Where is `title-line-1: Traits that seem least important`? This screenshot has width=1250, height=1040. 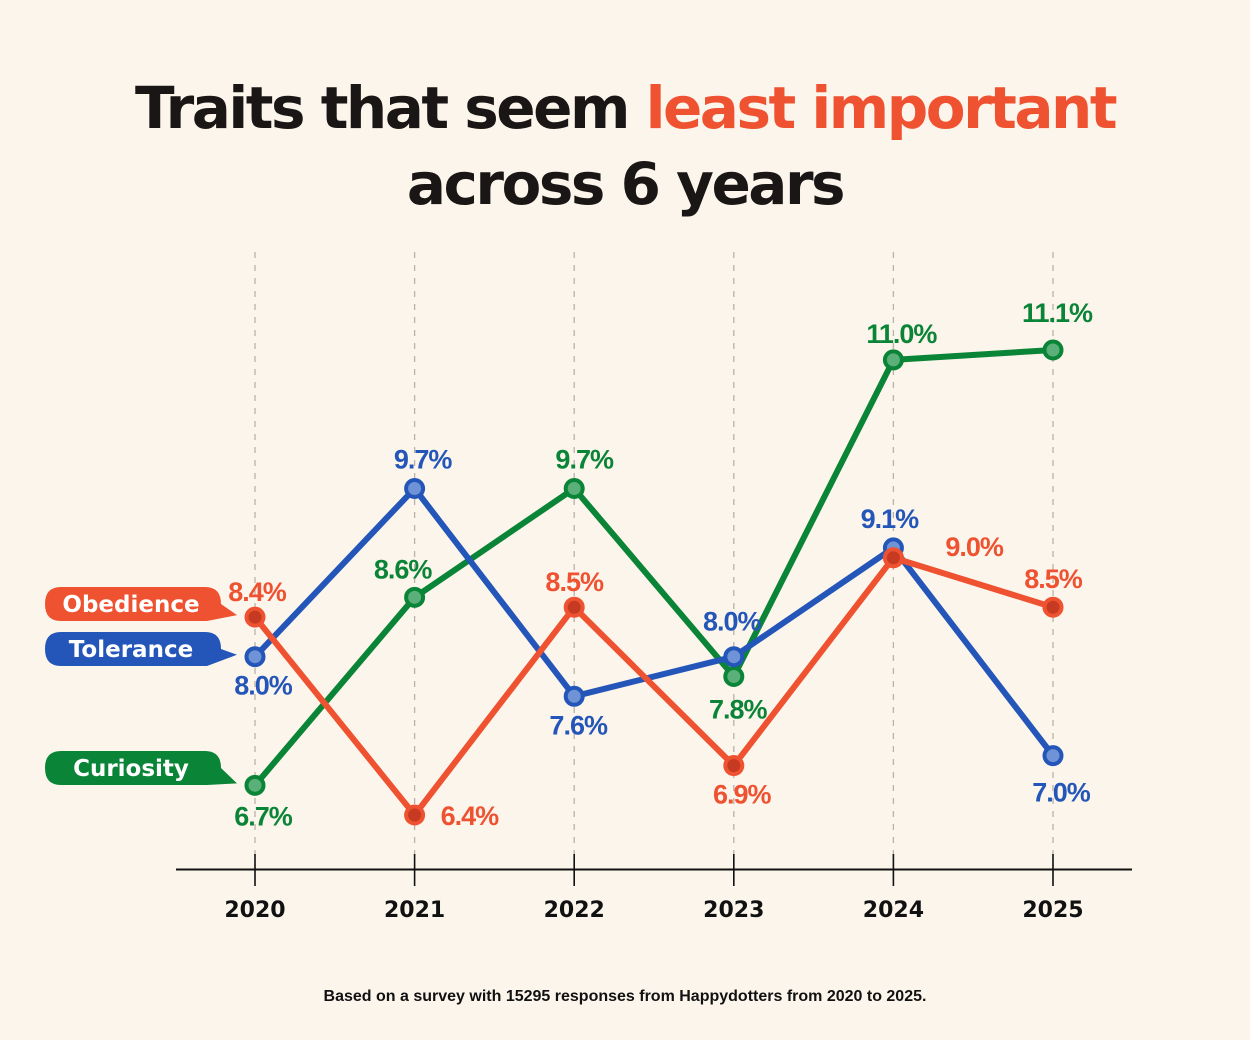 title-line-1: Traits that seem least important is located at coordinates (625, 108).